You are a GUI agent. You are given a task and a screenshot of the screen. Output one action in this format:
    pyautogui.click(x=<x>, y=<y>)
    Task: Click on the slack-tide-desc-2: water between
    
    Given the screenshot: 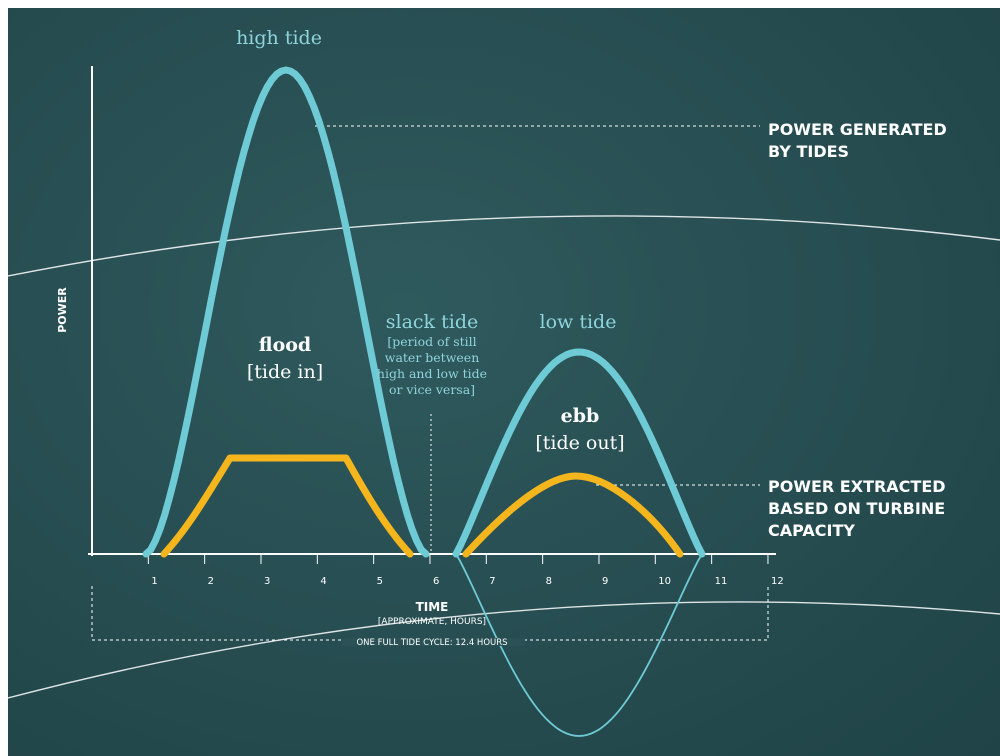 What is the action you would take?
    pyautogui.click(x=432, y=357)
    